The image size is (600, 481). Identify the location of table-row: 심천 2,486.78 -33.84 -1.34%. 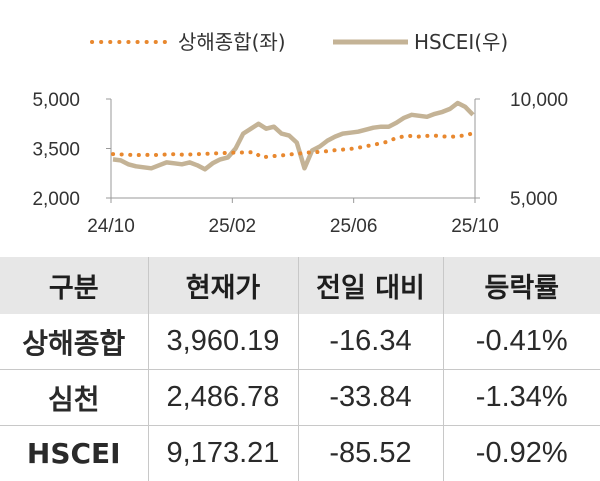
(300, 398).